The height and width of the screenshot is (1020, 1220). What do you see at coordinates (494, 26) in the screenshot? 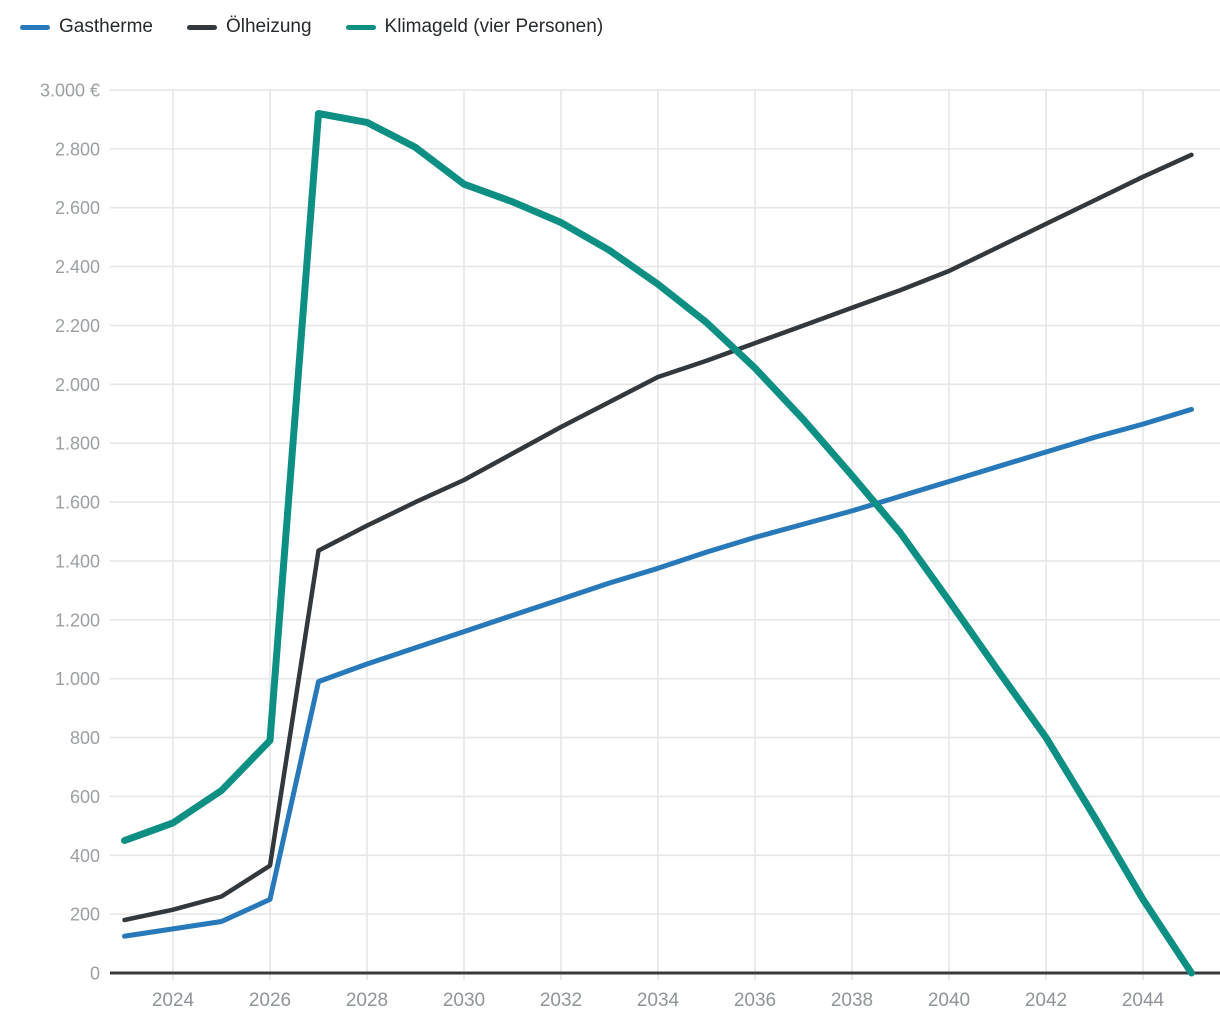
I see `legend-label-klimageld: Klimageld (vier Personen)` at bounding box center [494, 26].